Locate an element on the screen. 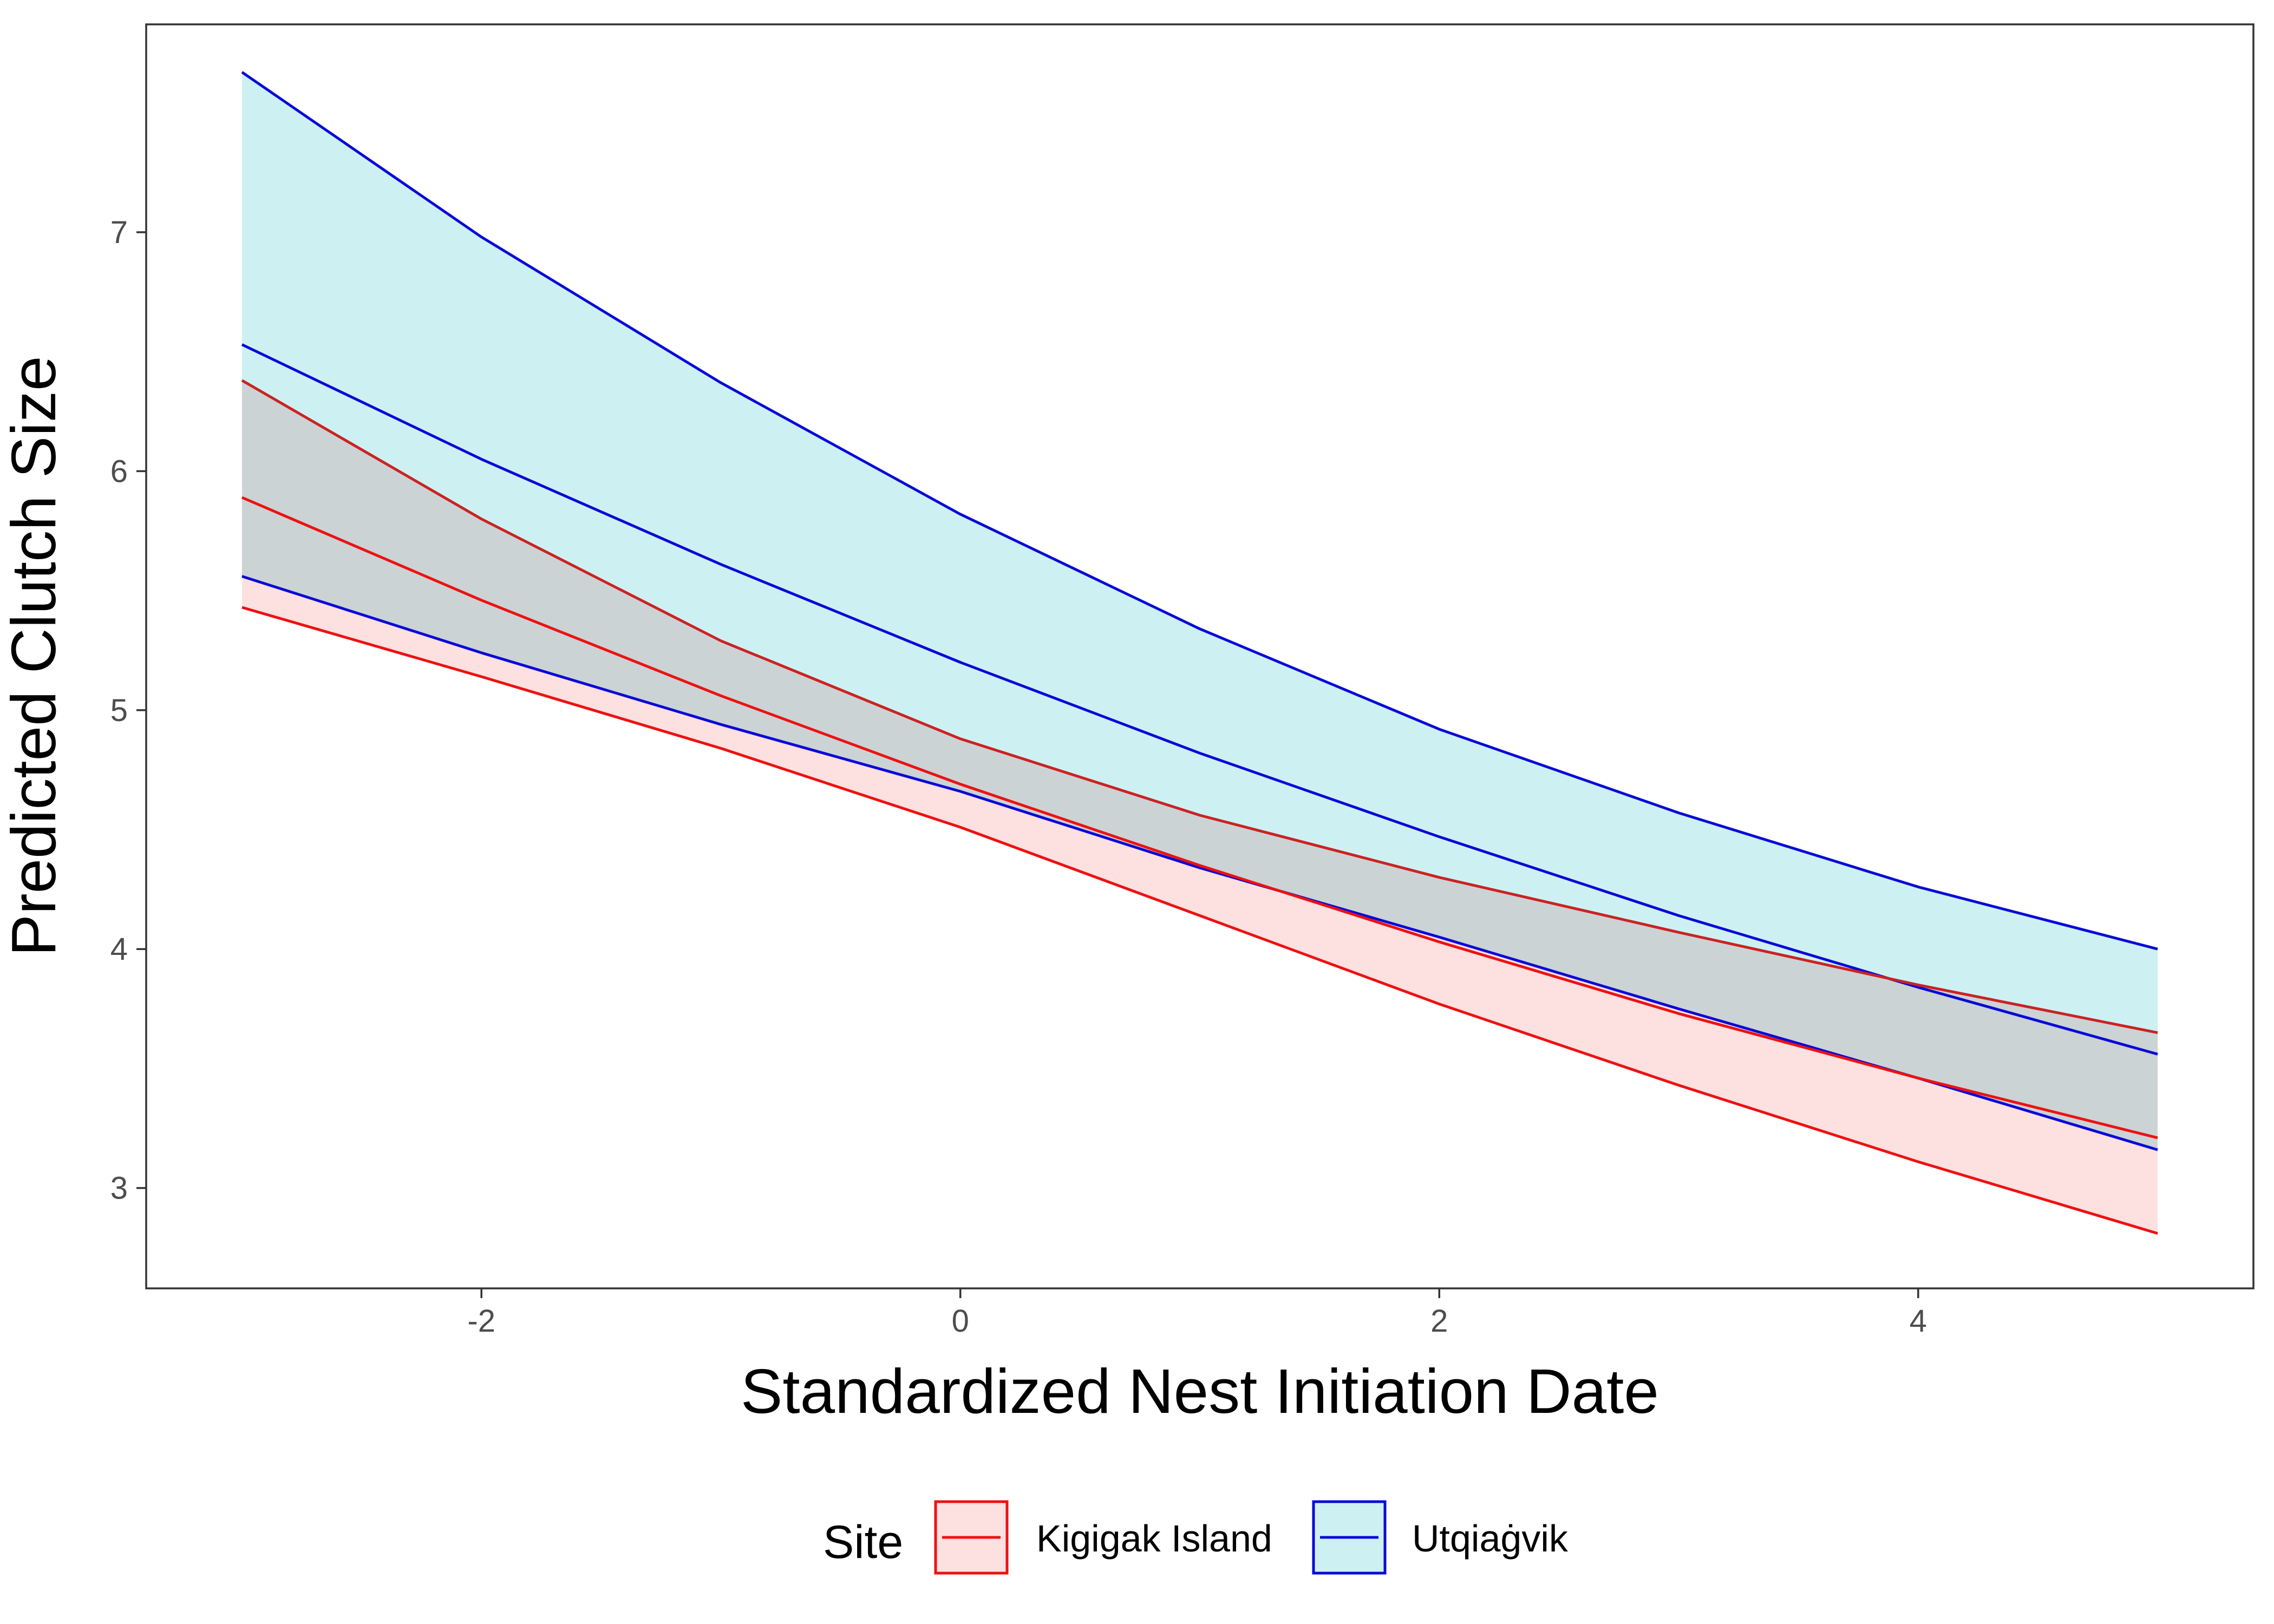 The height and width of the screenshot is (1624, 2274). legend-label-utqiagvik: Utqiaġvik is located at coordinates (1490, 1539).